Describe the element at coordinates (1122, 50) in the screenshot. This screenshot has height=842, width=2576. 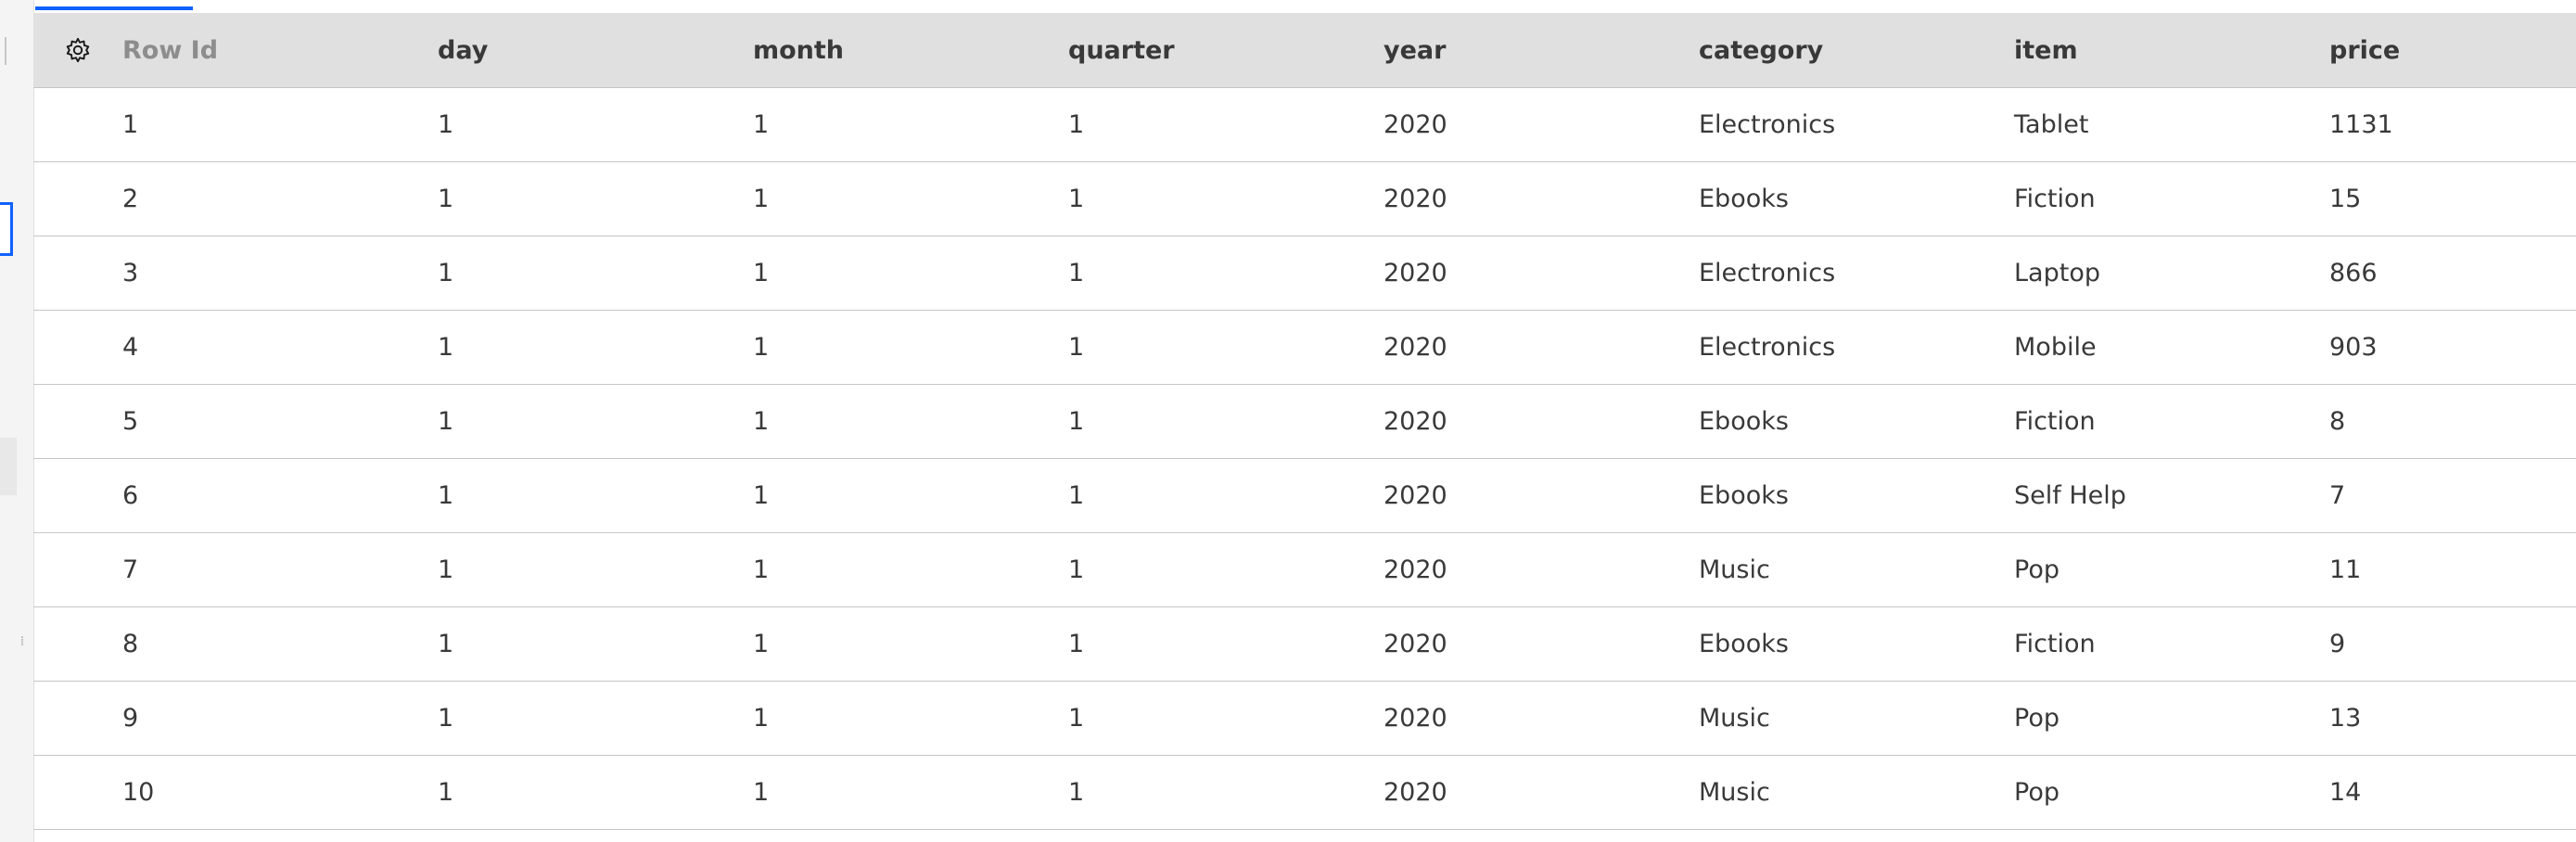
I see `column-header-quarter: quarter` at that location.